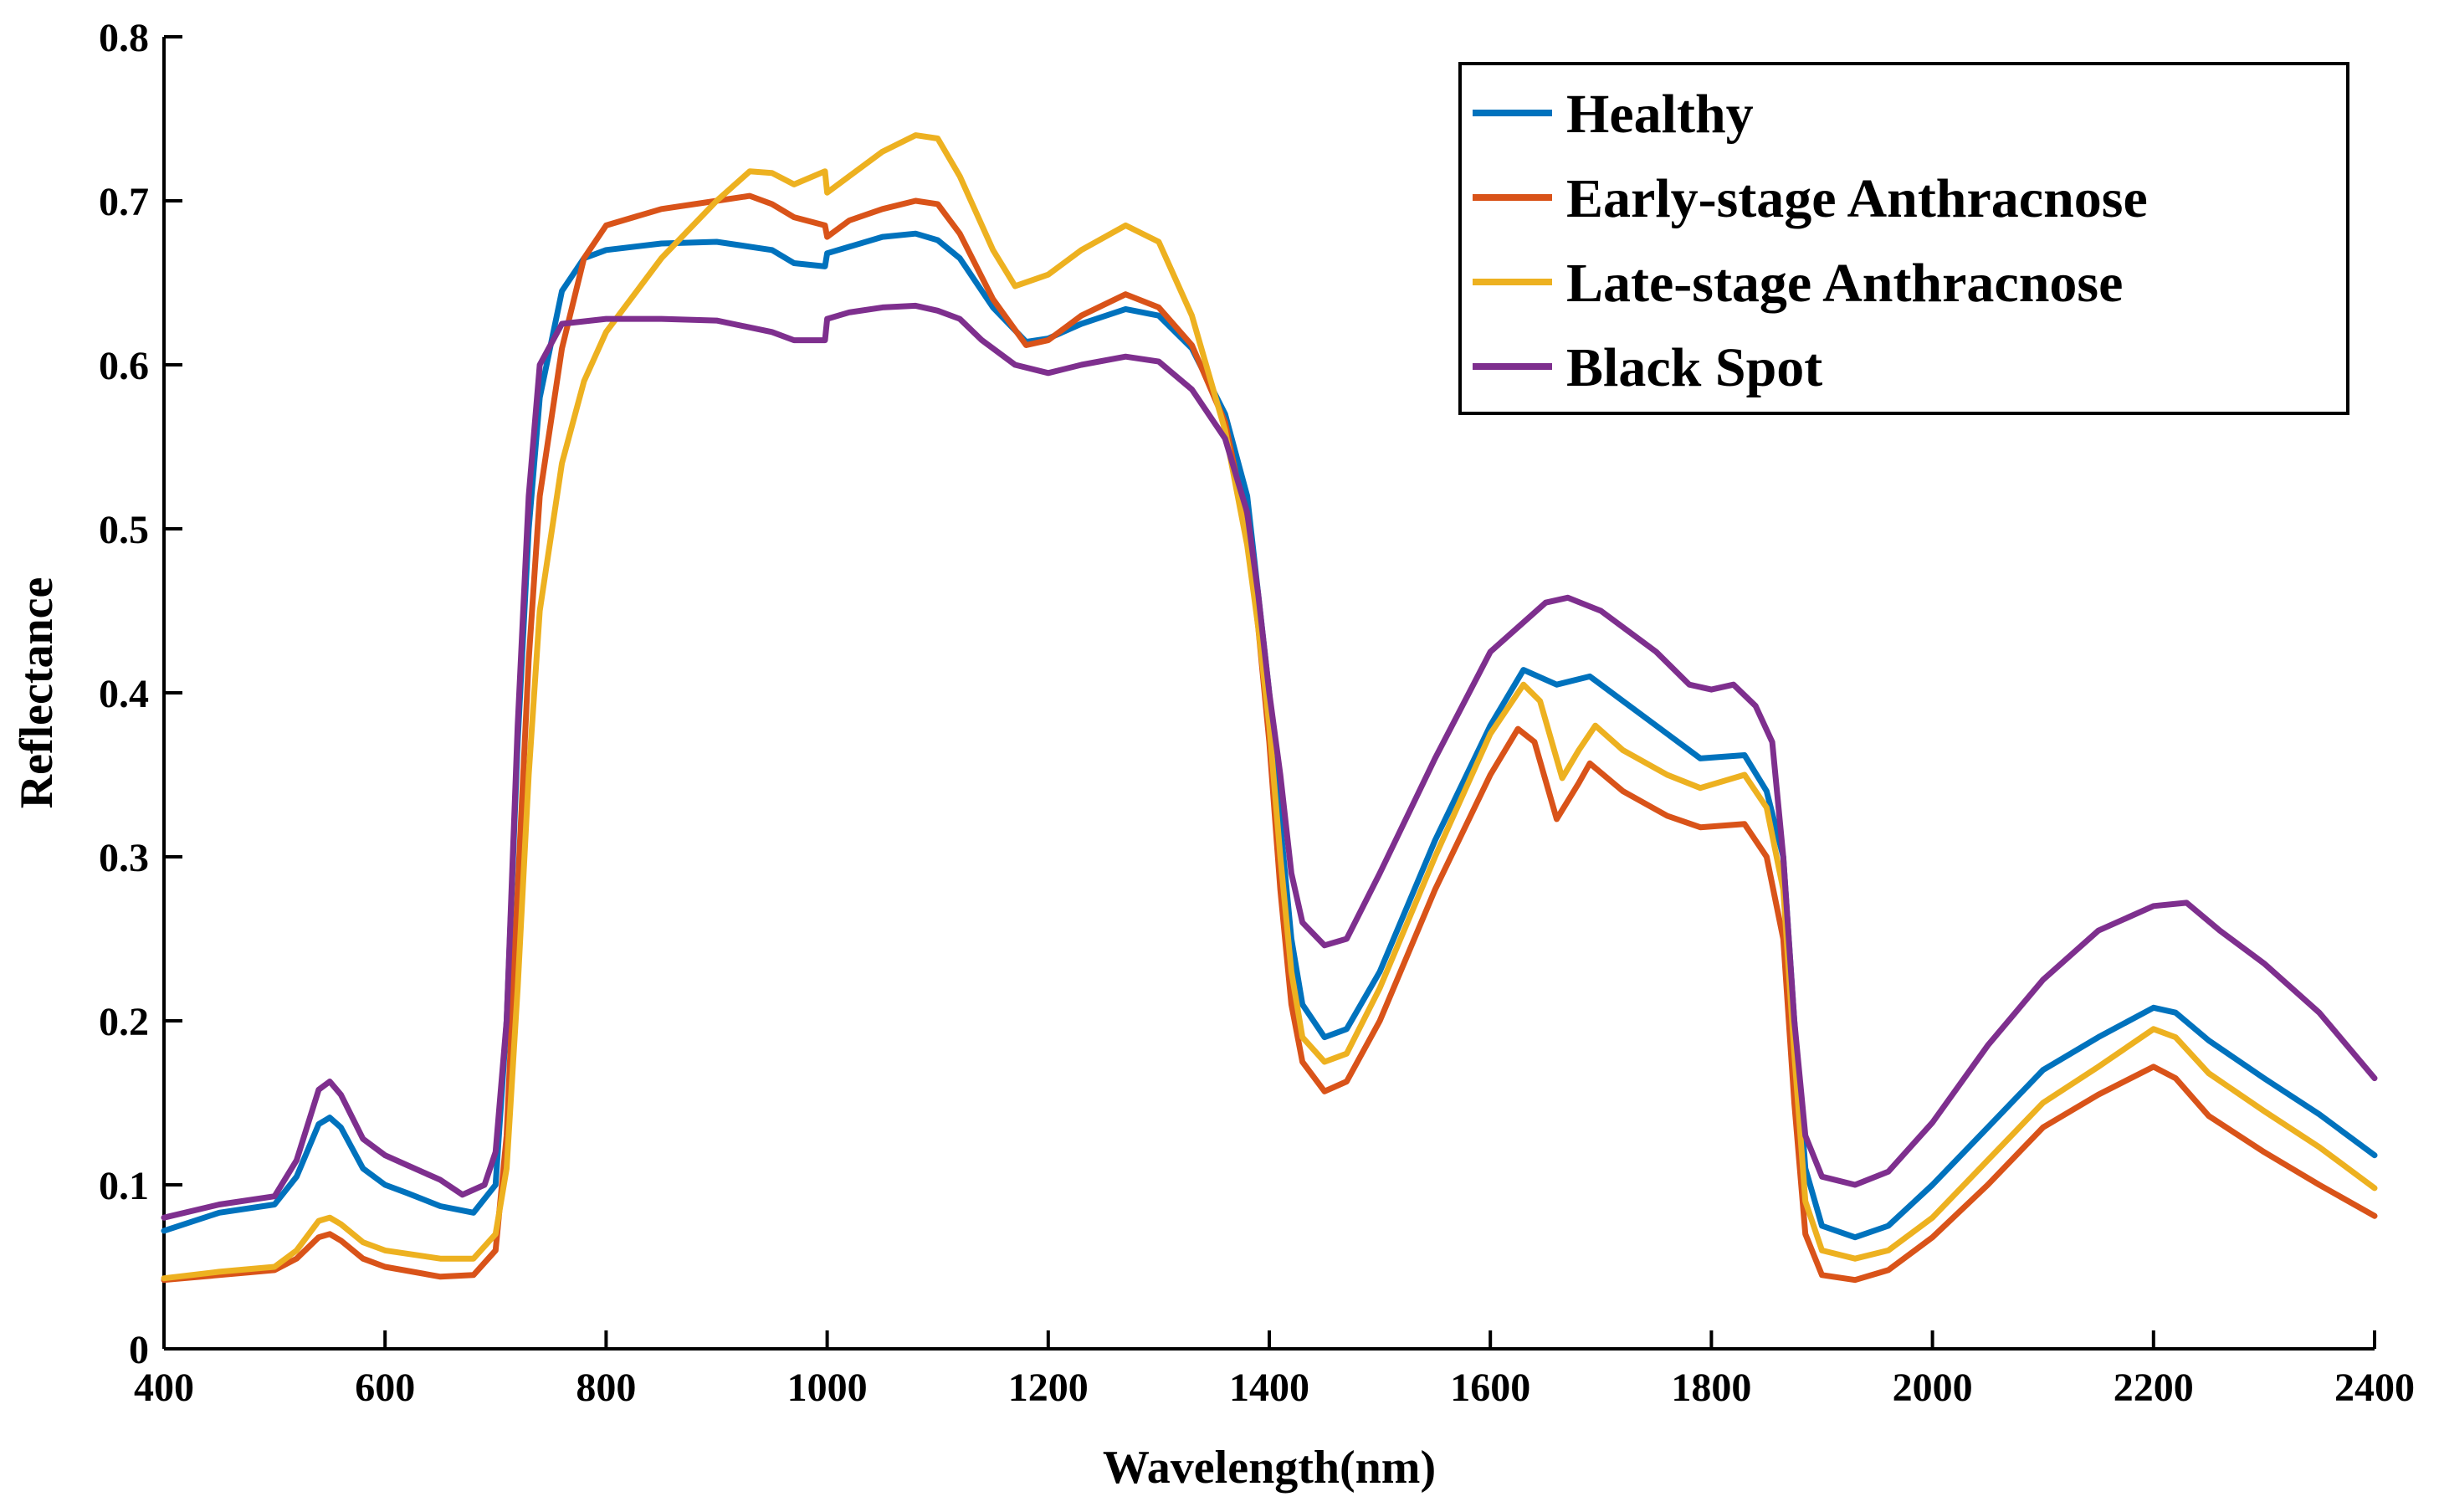 The image size is (2439, 1512). Describe the element at coordinates (124, 530) in the screenshot. I see `y-tick-label: 0.5` at that location.